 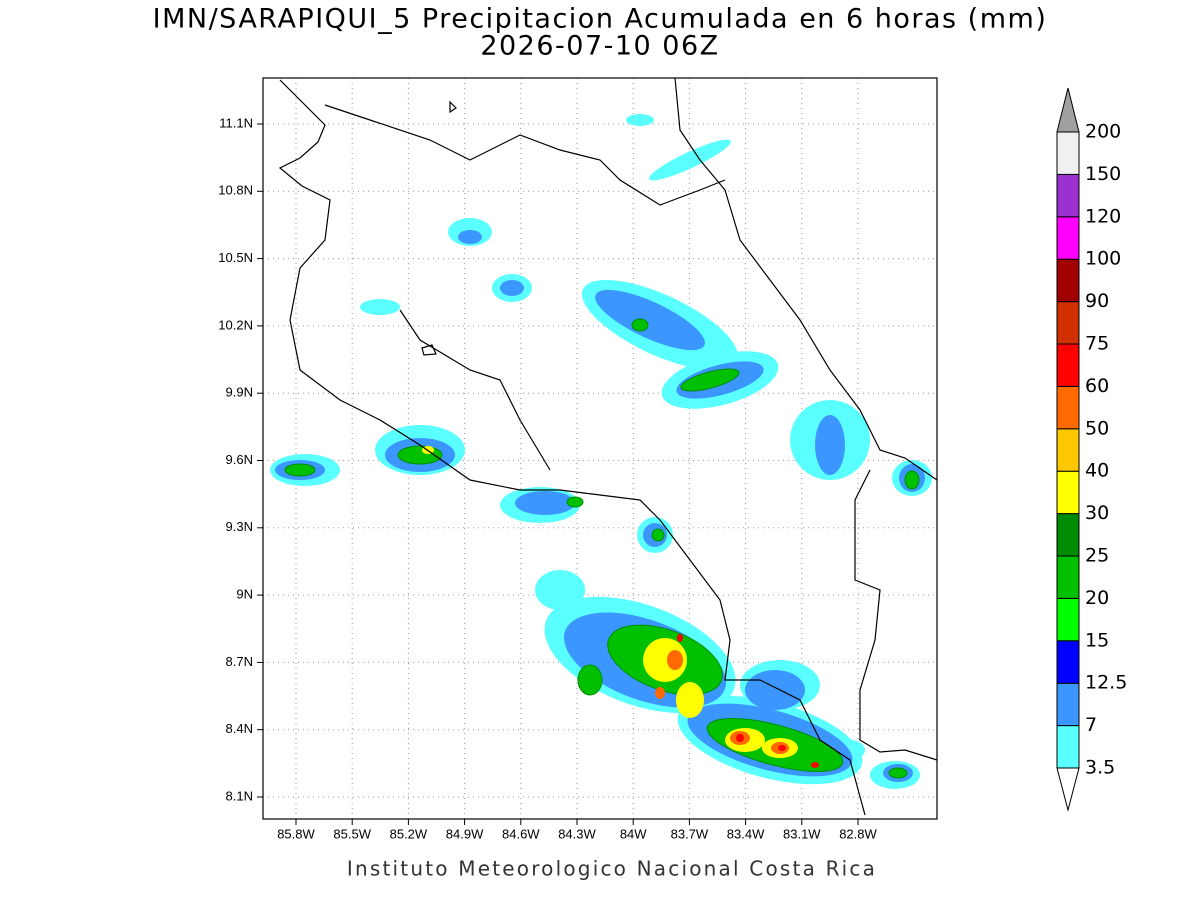 I want to click on colorbar-label: 200, so click(x=1103, y=132).